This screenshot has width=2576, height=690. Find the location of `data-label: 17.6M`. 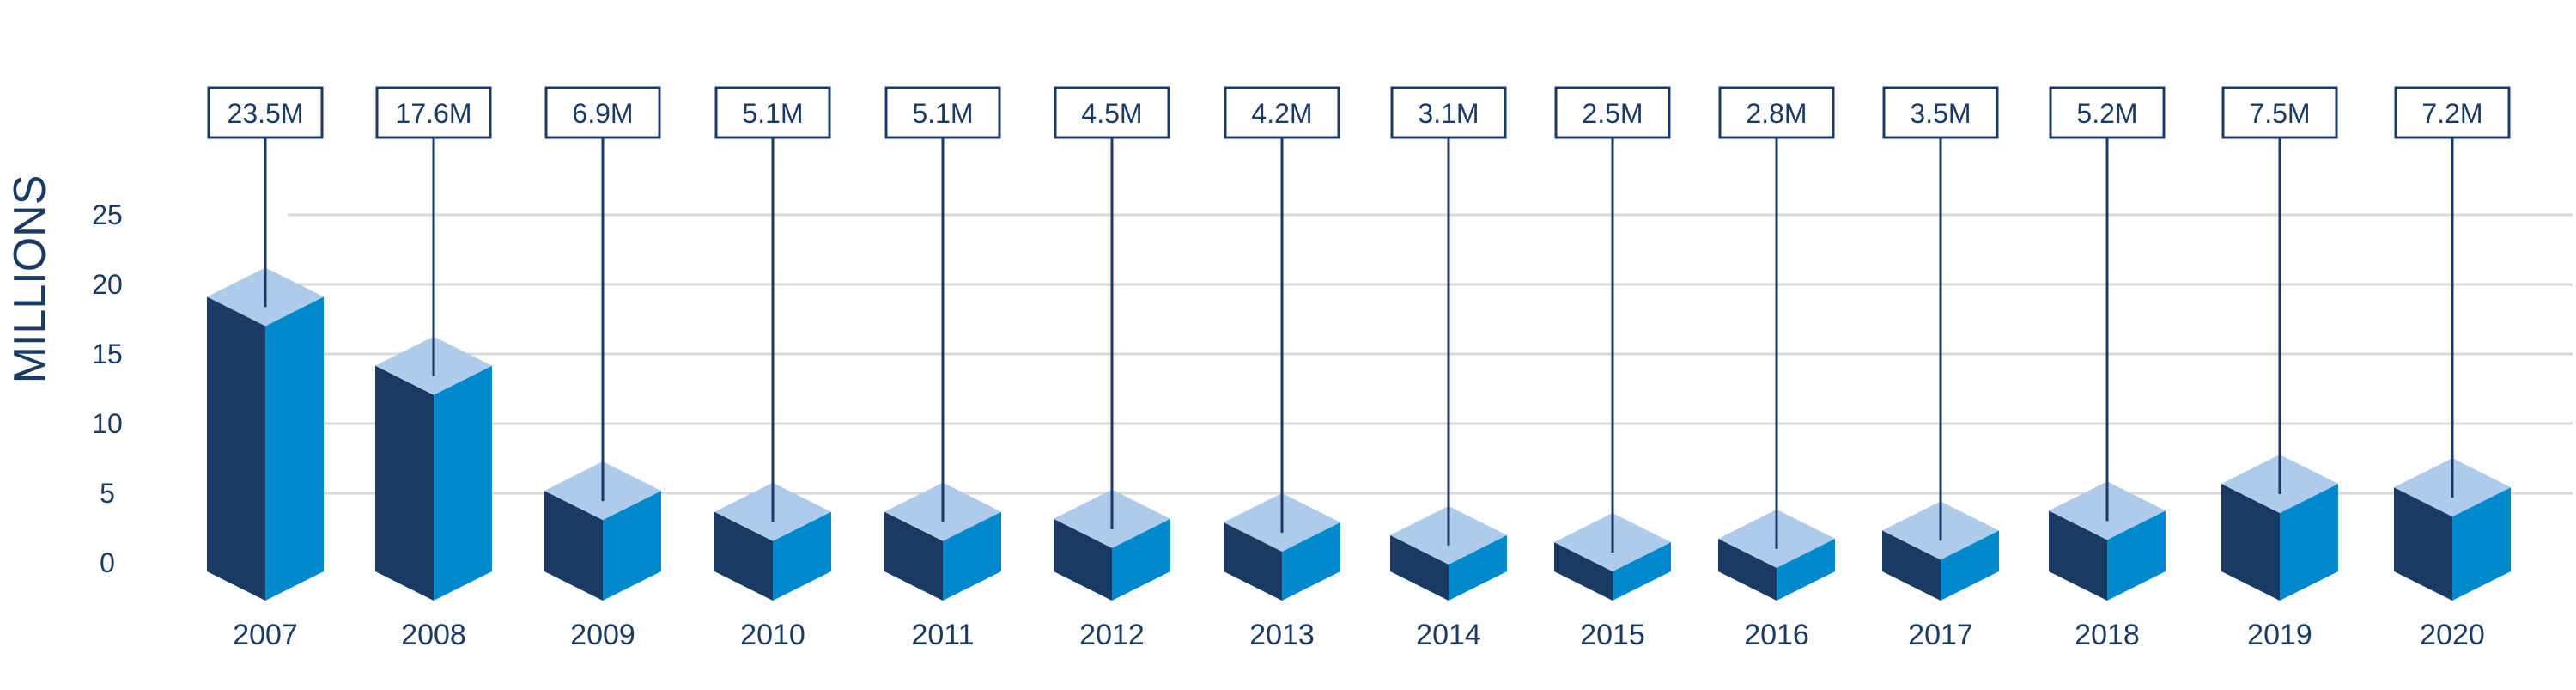

data-label: 17.6M is located at coordinates (434, 113).